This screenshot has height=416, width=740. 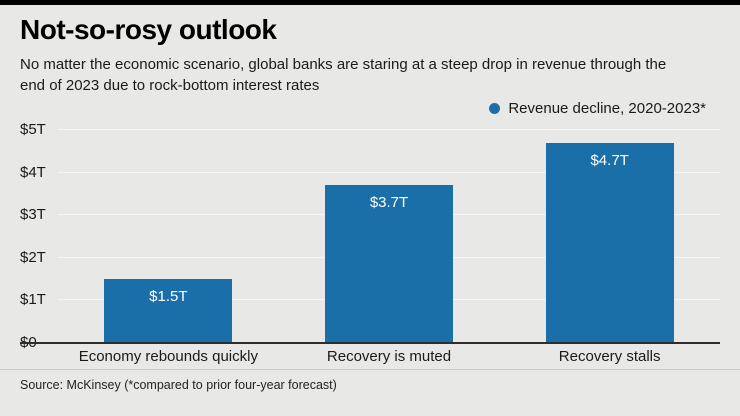 What do you see at coordinates (33, 300) in the screenshot?
I see `y-tick-label: $1T` at bounding box center [33, 300].